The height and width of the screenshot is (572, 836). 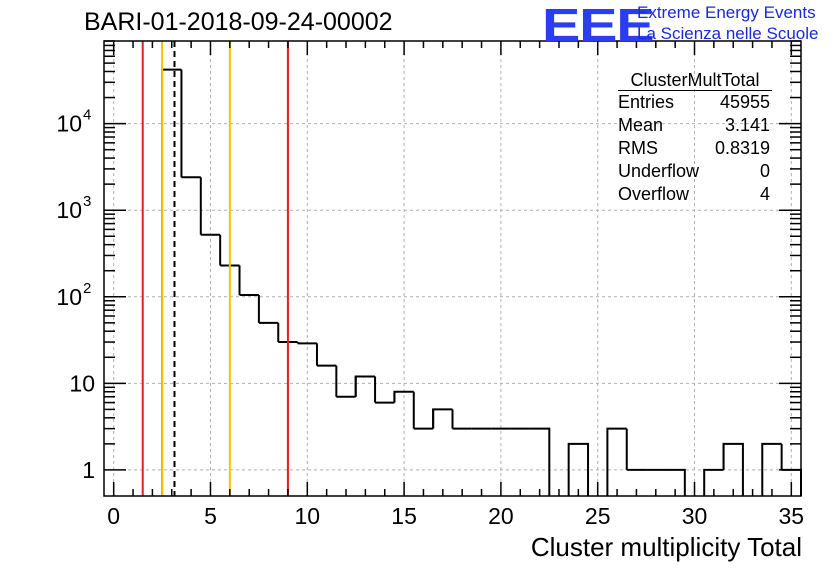 What do you see at coordinates (792, 516) in the screenshot?
I see `x-tick-label: 35` at bounding box center [792, 516].